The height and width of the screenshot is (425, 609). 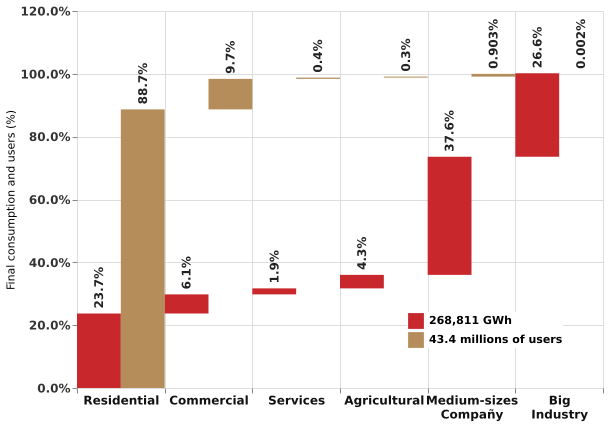 I want to click on x-tick-label: Big Industry, so click(x=559, y=408).